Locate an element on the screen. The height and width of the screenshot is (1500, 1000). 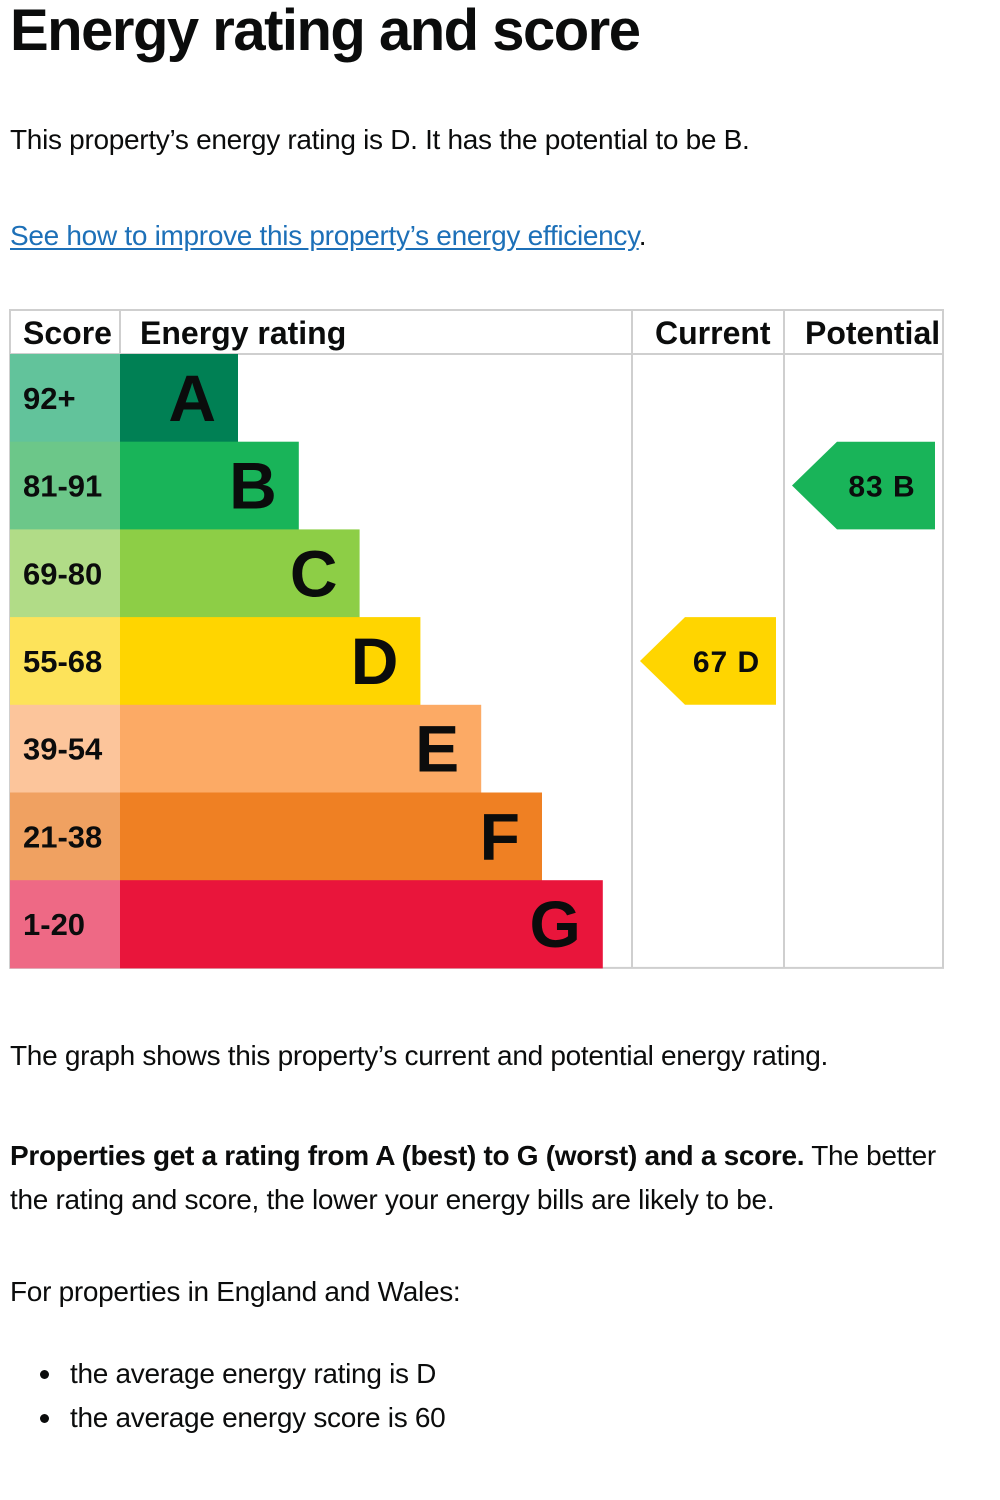
potential-column-header: Potential is located at coordinates (872, 333).